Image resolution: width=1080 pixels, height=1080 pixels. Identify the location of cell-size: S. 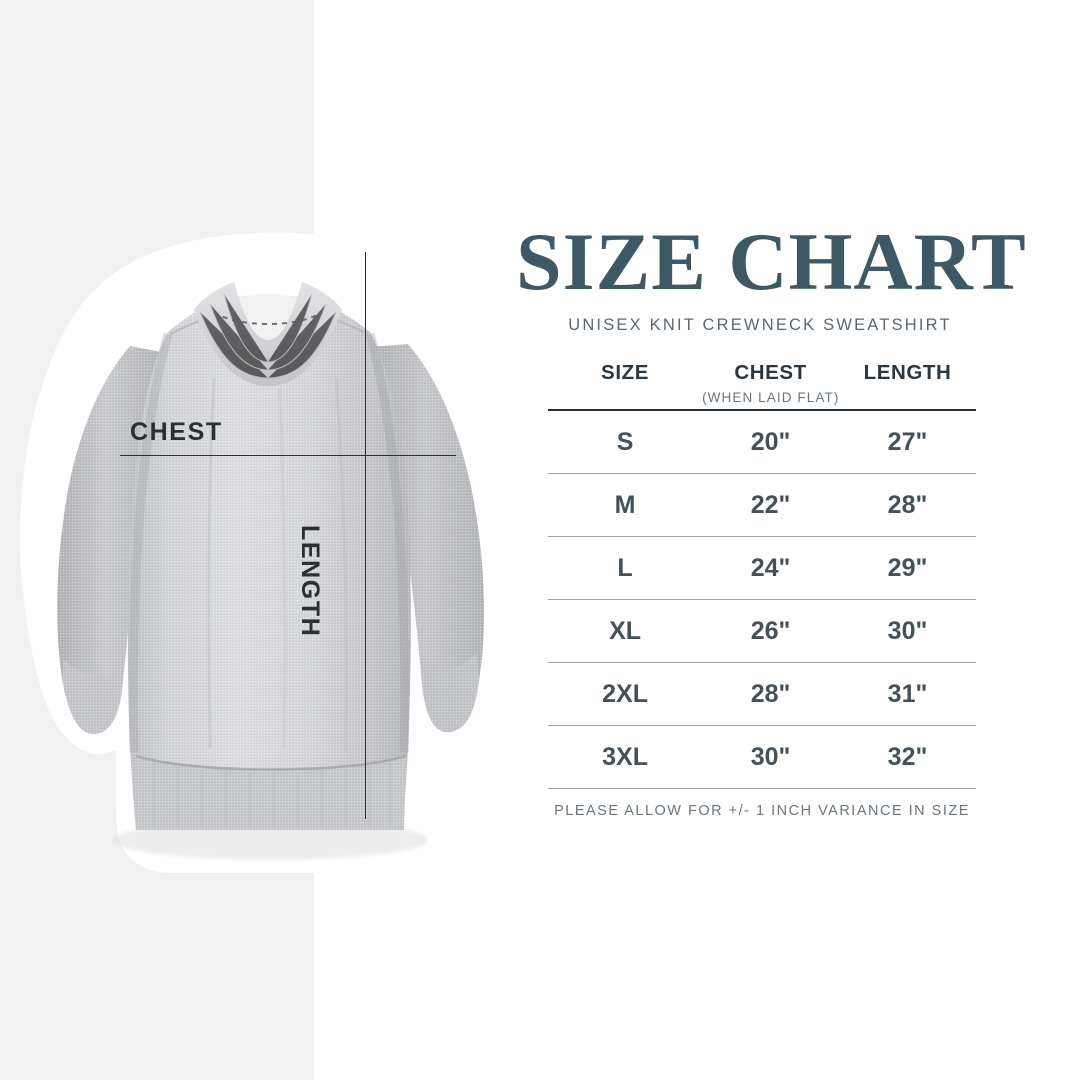
(625, 442).